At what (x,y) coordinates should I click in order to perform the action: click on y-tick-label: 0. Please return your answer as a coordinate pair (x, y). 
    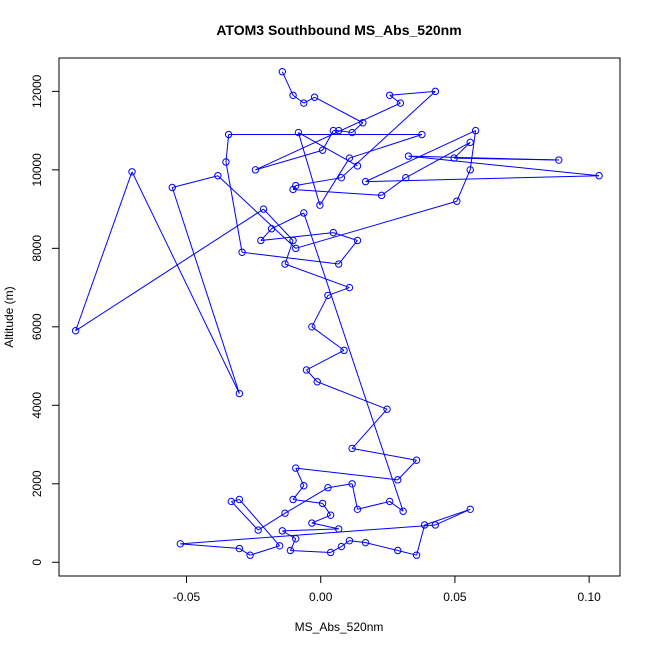
    Looking at the image, I should click on (37, 562).